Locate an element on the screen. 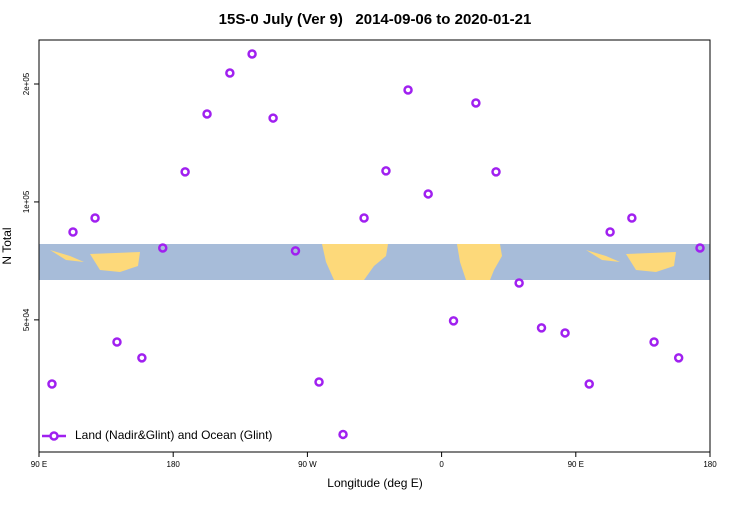  y-axis-label: N Total is located at coordinates (7, 245).